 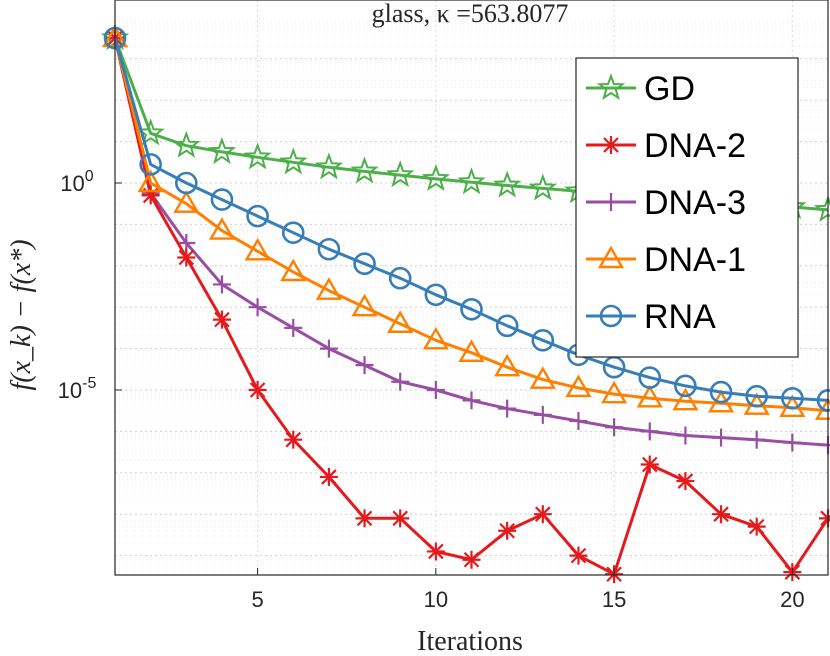 I want to click on legend-marker-gd, so click(x=611, y=87).